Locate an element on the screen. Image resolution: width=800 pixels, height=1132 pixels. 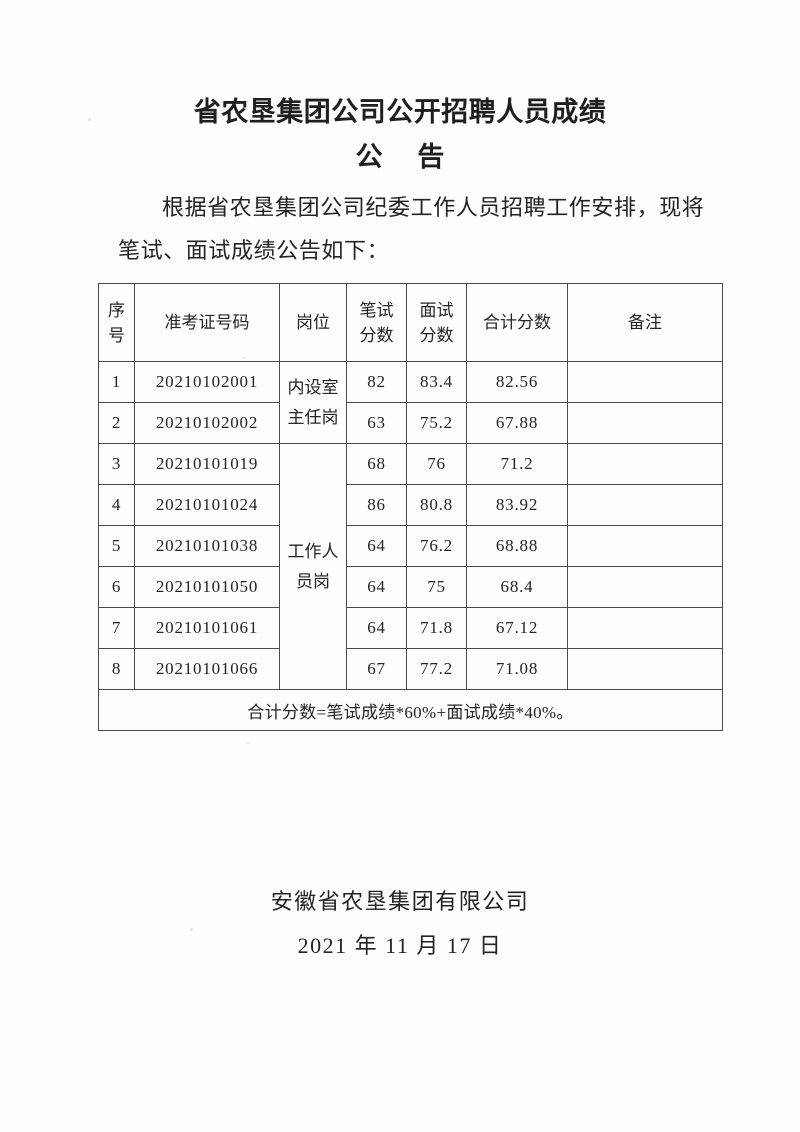
table-note: 合计分数=笔试成绩*60%+面试成绩*40%。 is located at coordinates (410, 710).